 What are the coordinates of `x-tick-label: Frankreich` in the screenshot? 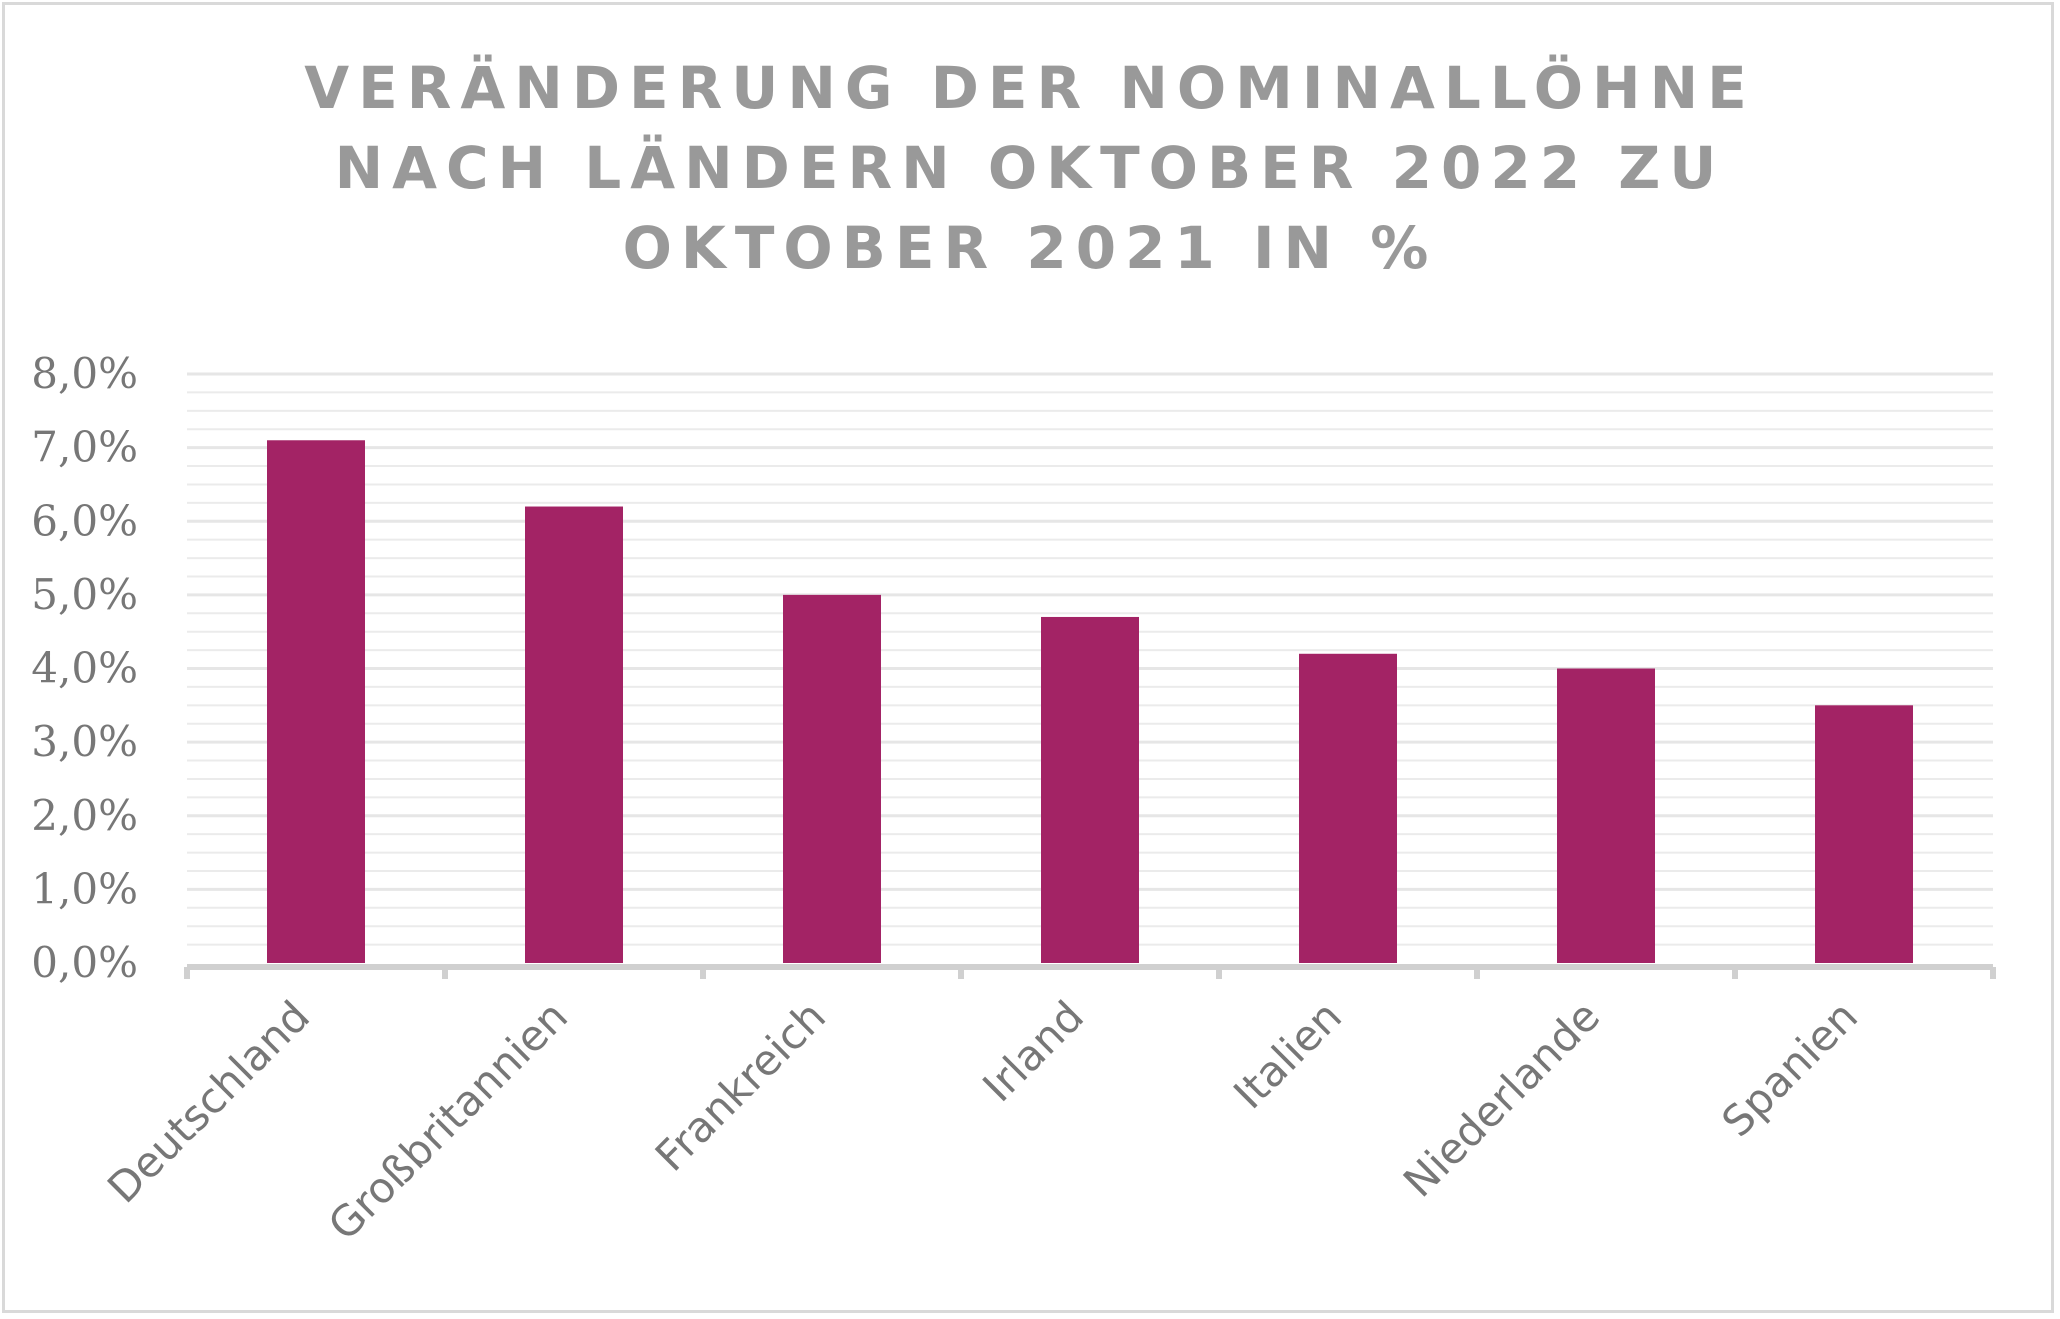 It's located at (740, 1085).